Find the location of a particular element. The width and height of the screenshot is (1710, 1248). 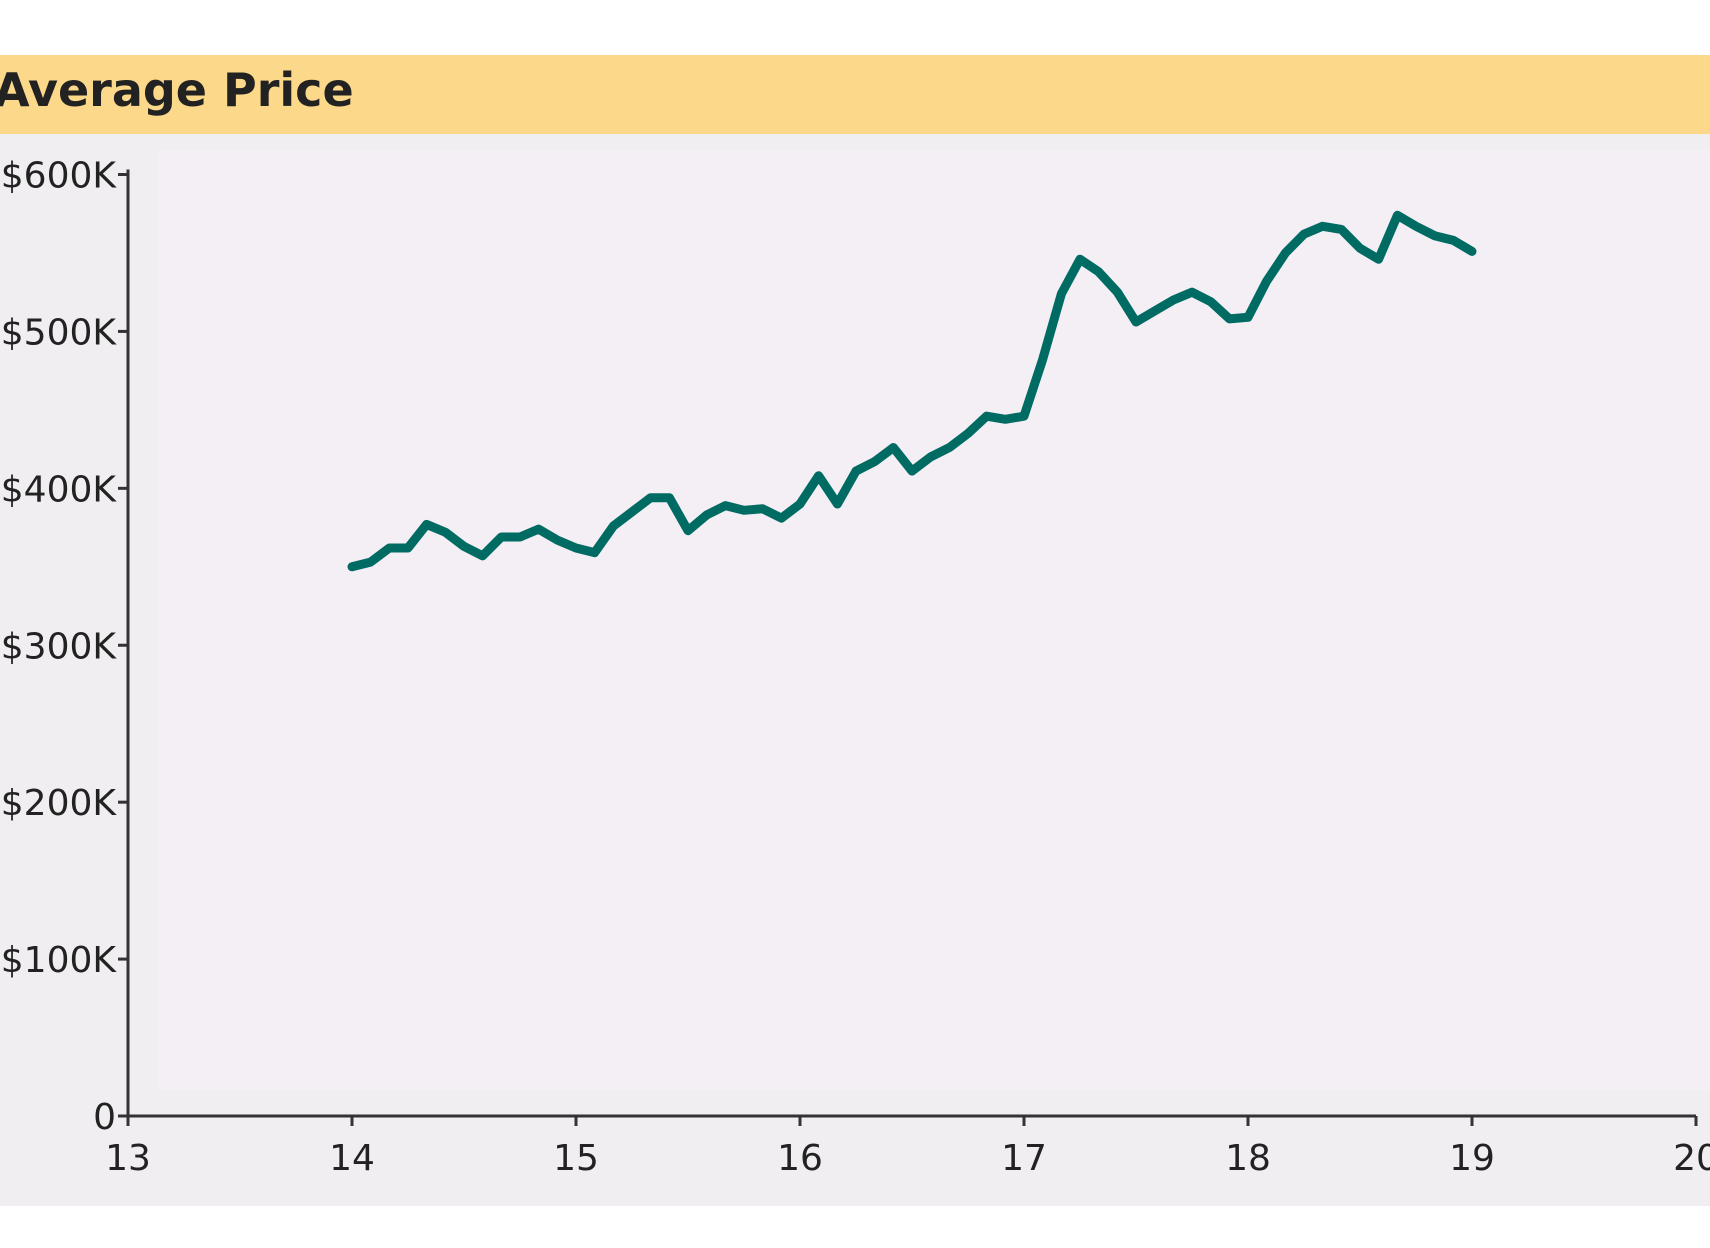

y-tick-label: $100K is located at coordinates (59, 960).